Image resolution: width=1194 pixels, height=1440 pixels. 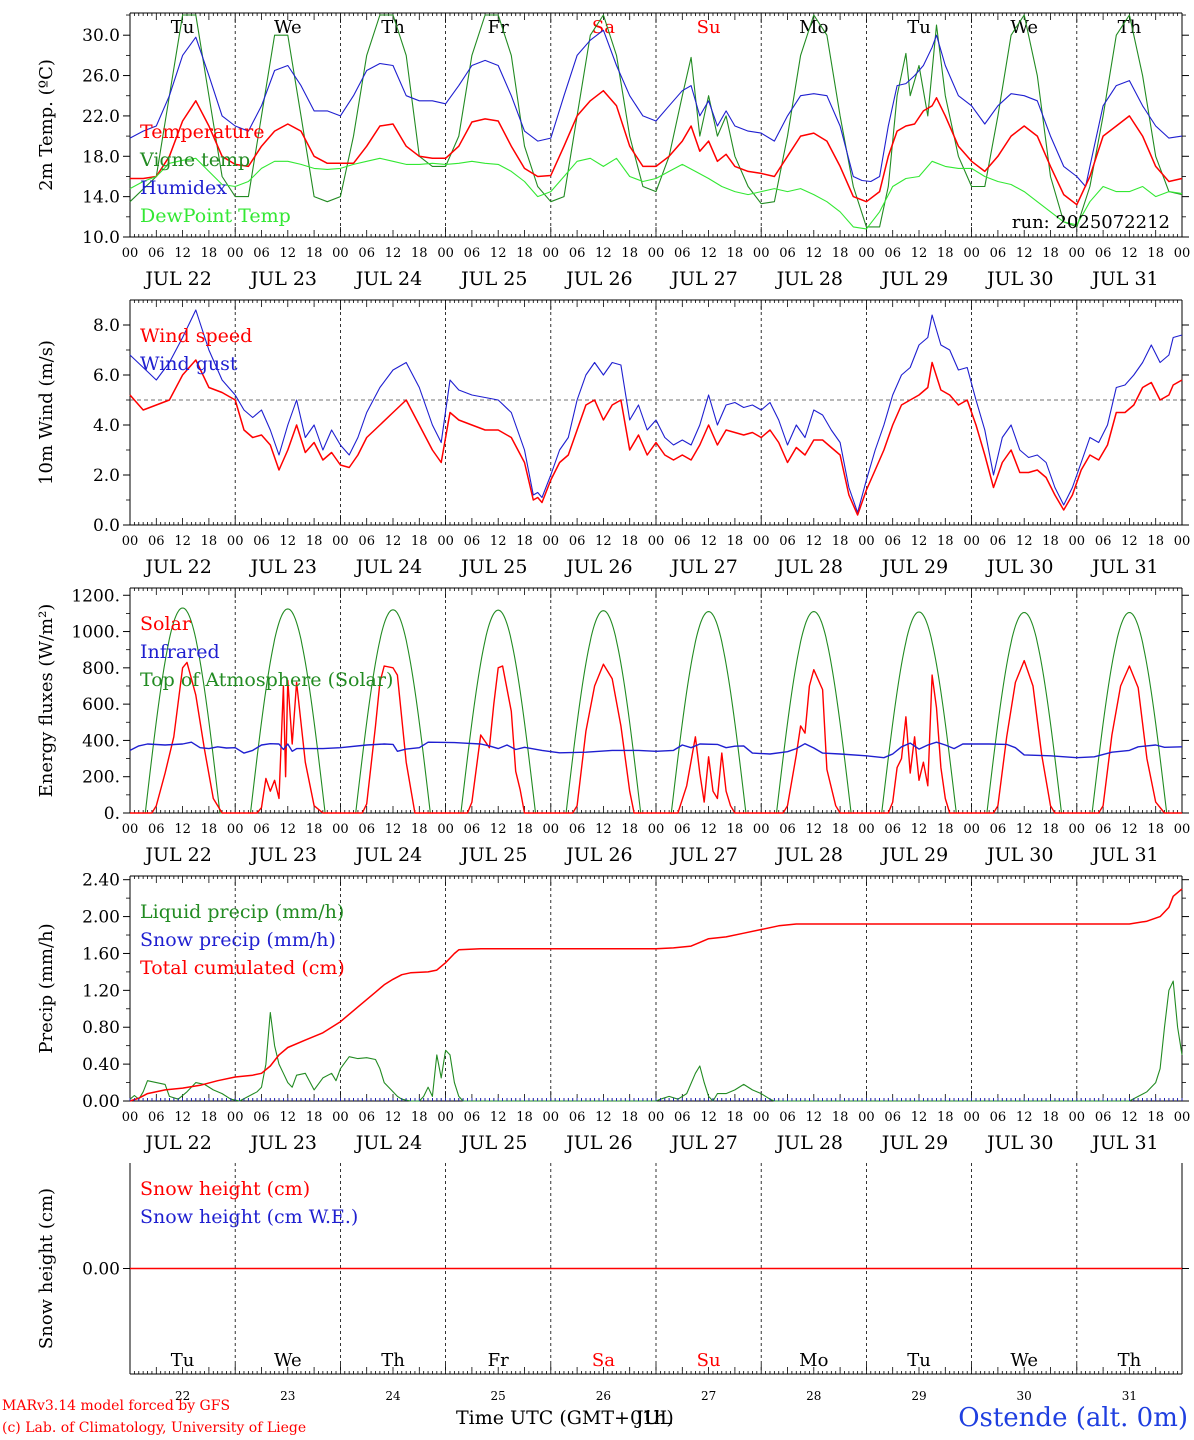 What do you see at coordinates (106, 476) in the screenshot?
I see `y-tick-label: 2.0` at bounding box center [106, 476].